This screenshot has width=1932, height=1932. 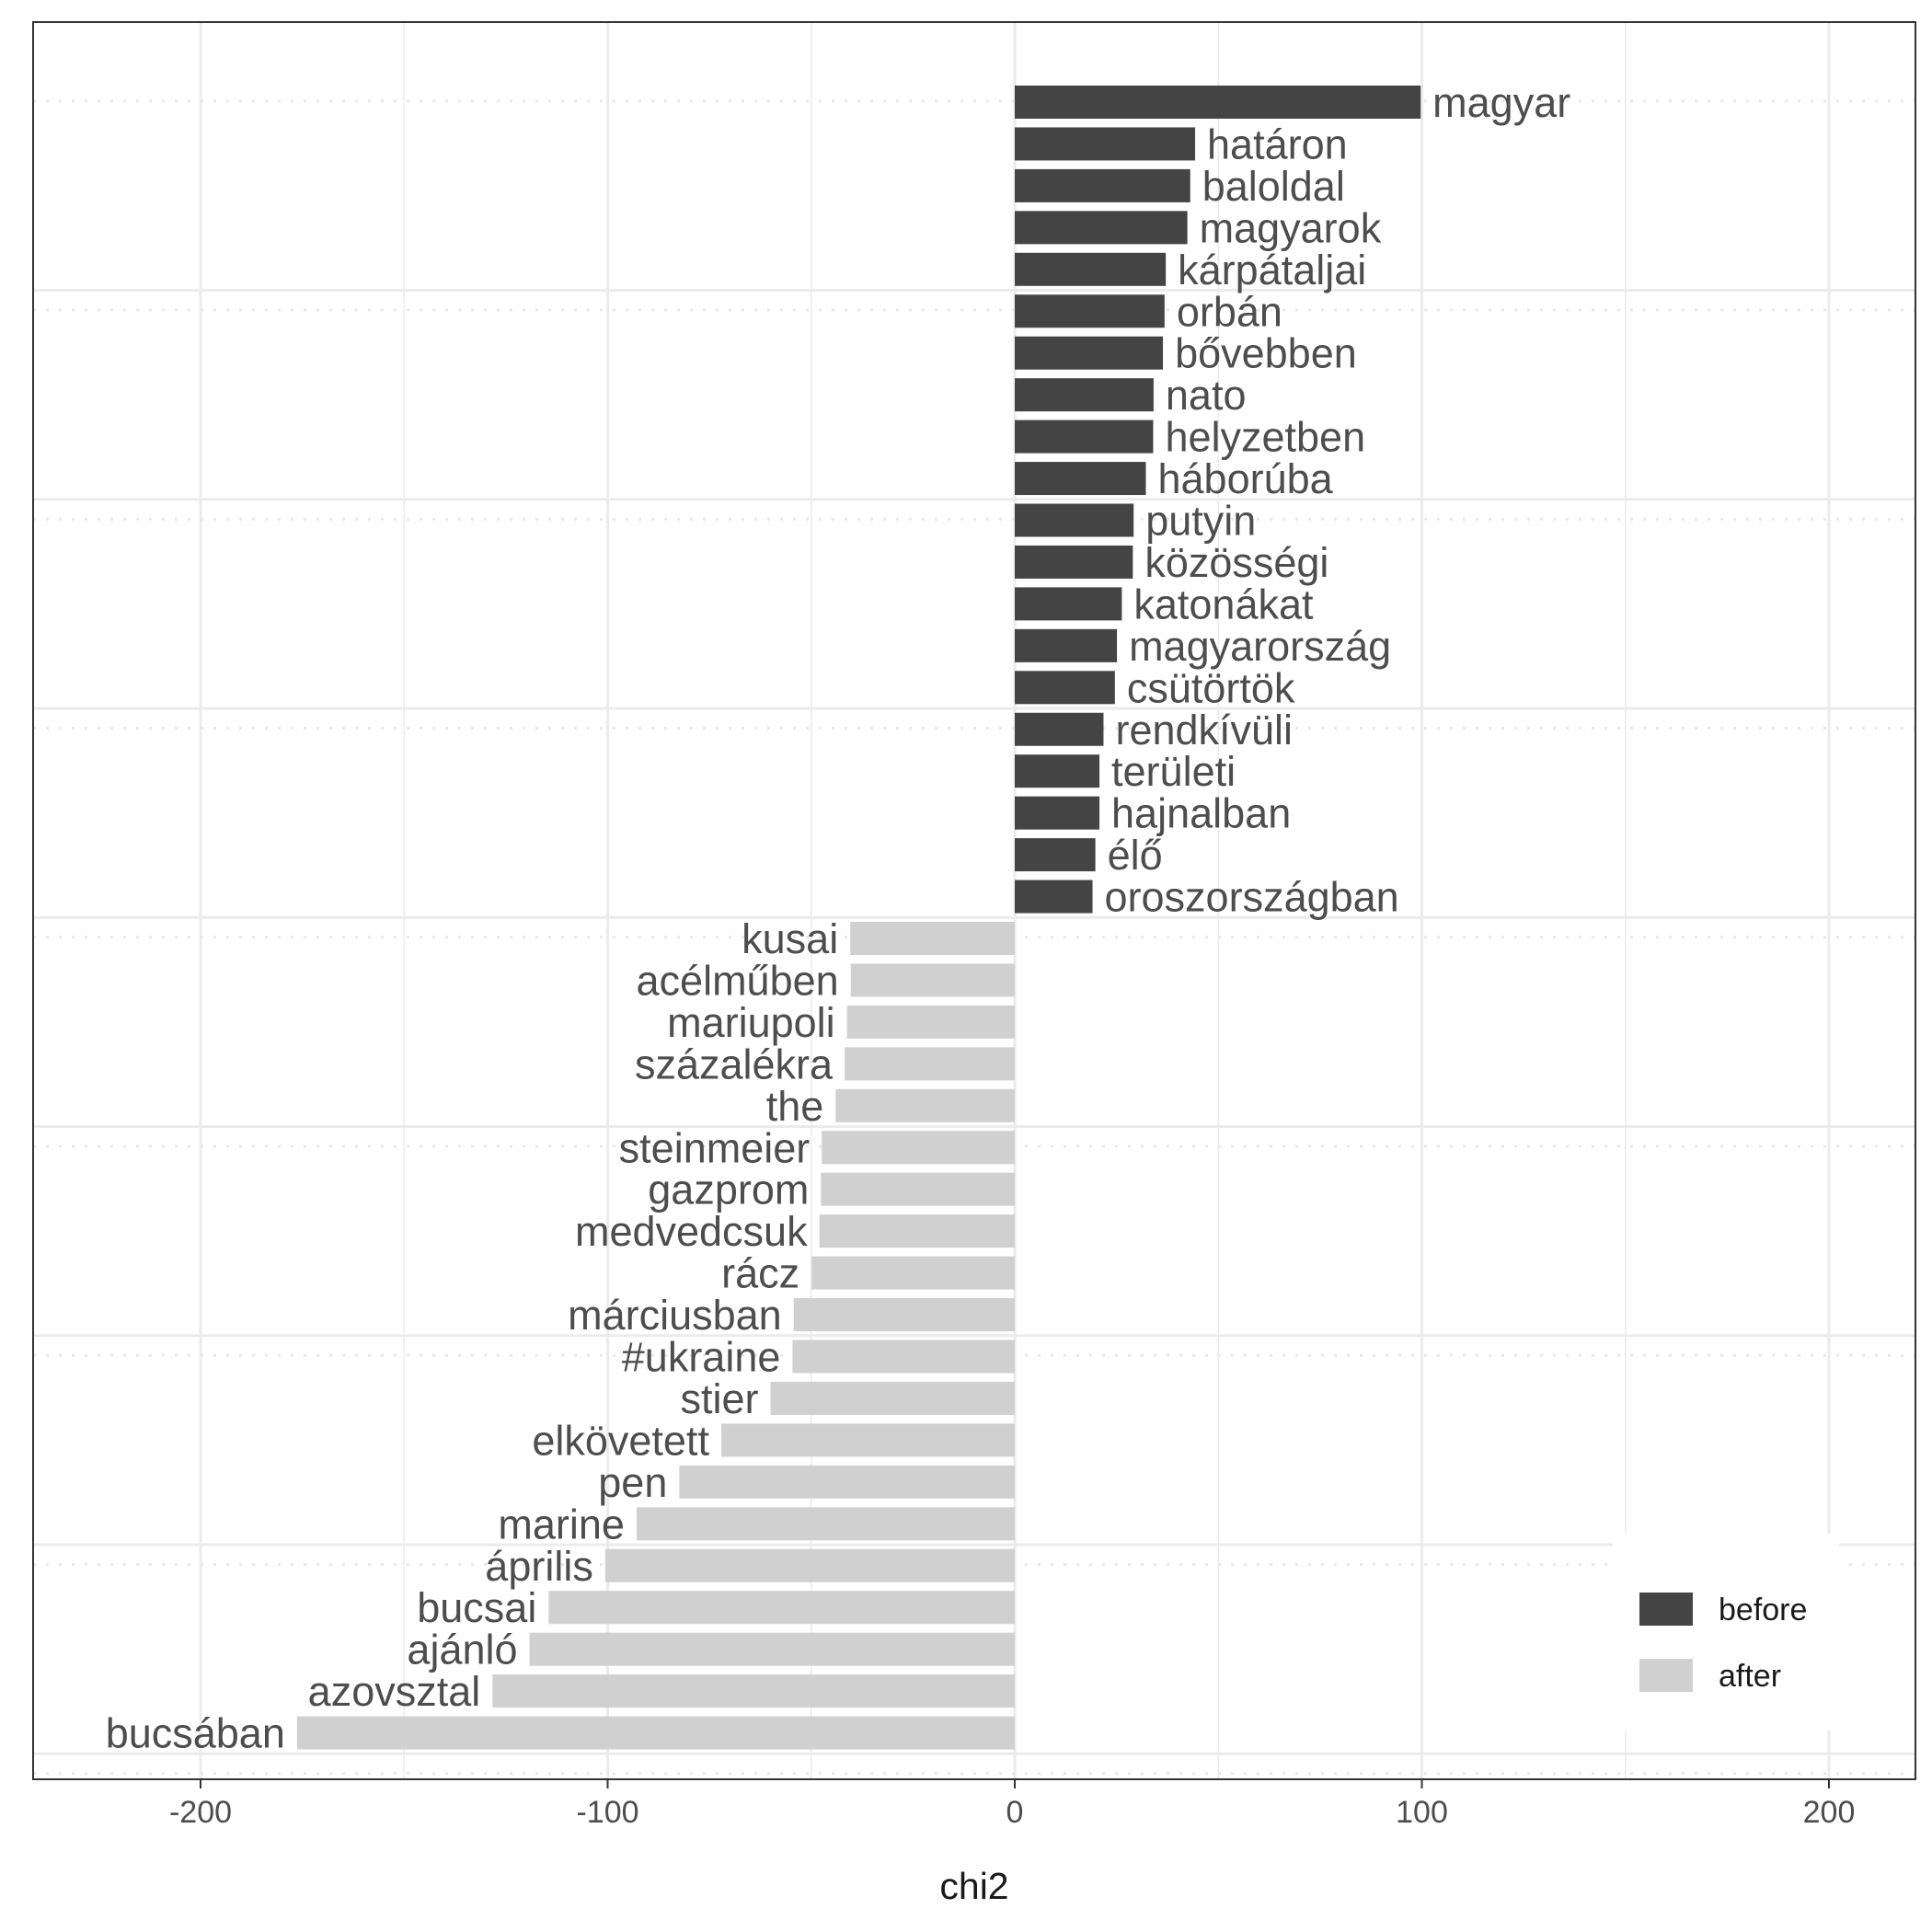 What do you see at coordinates (867, 1440) in the screenshot?
I see `bar-elkövetett` at bounding box center [867, 1440].